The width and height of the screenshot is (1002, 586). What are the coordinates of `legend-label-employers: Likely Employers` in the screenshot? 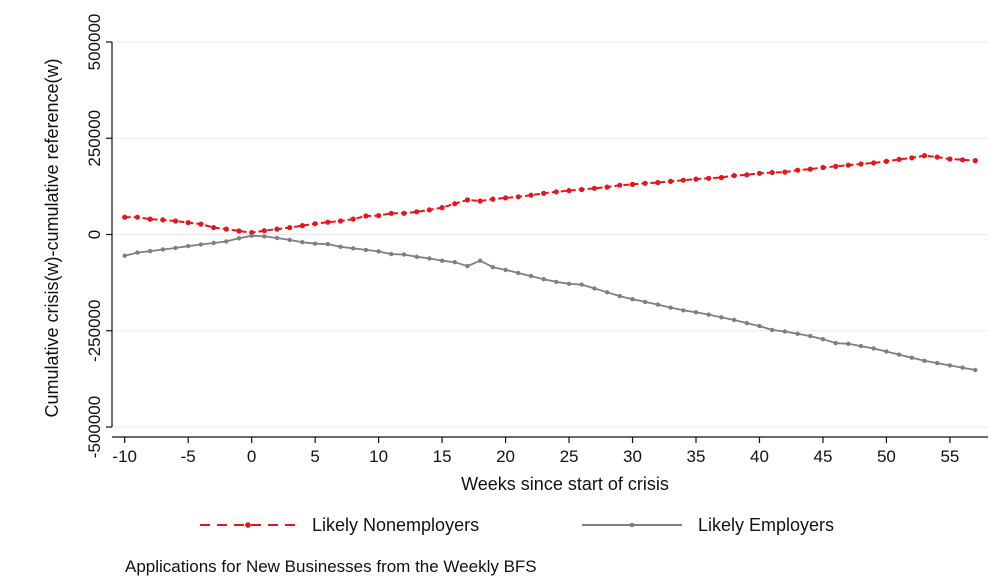 It's located at (766, 525).